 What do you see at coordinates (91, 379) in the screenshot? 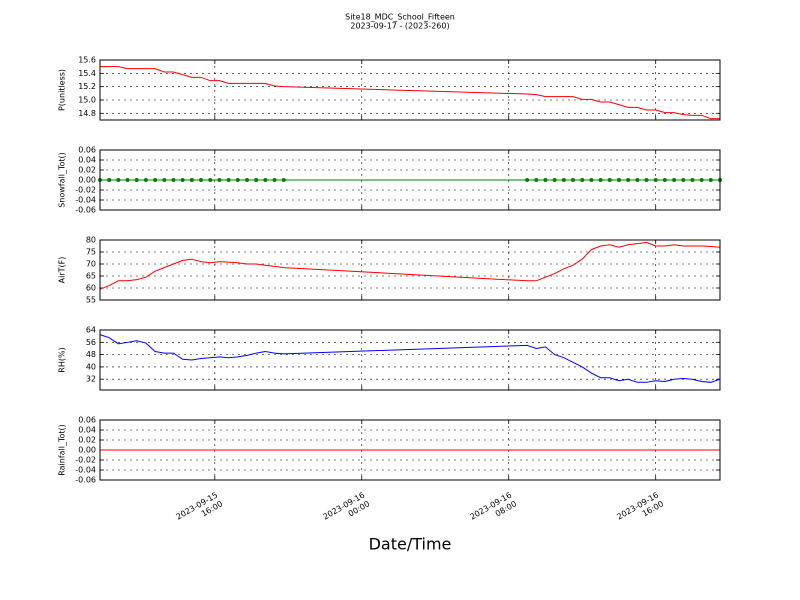
I see `y-tick-label: 32` at bounding box center [91, 379].